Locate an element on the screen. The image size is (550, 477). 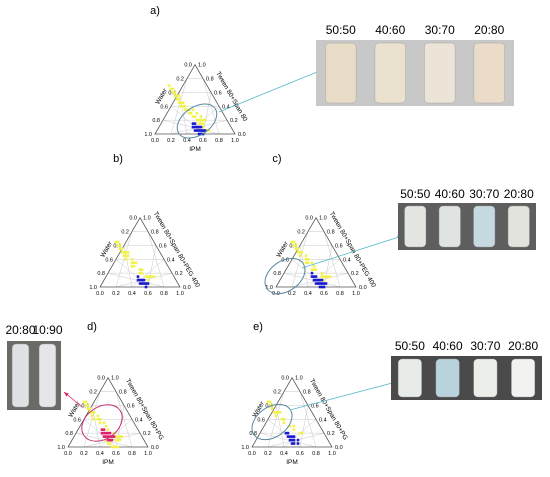
tick-label-right: 0.8 is located at coordinates (307, 393).